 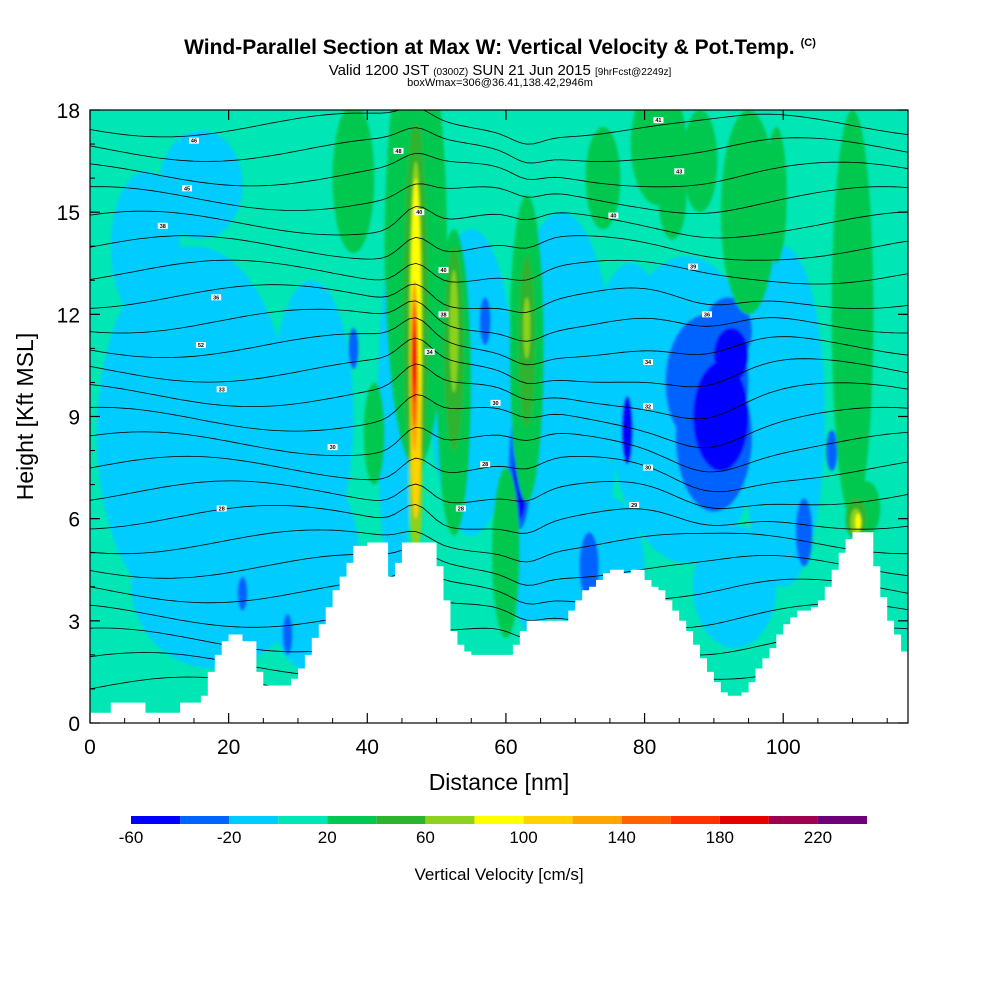 I want to click on colorbar-tick-label: -20, so click(x=229, y=837).